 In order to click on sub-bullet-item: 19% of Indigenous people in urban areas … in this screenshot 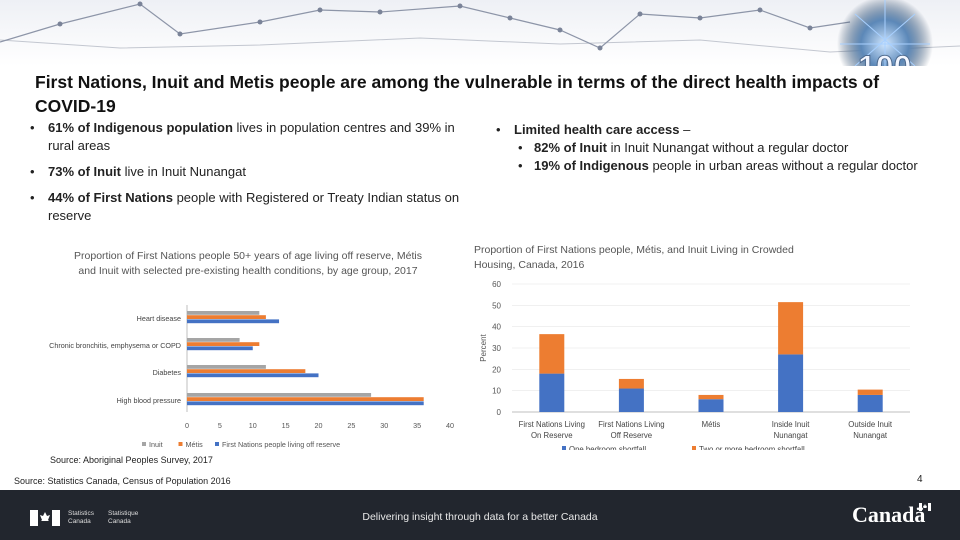, I will do `click(725, 166)`.